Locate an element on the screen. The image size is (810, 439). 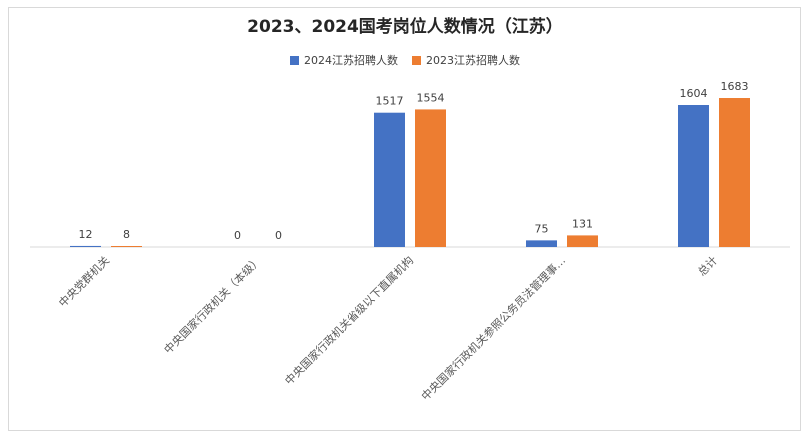
category-label-1: 中央党群机关 is located at coordinates (84, 281).